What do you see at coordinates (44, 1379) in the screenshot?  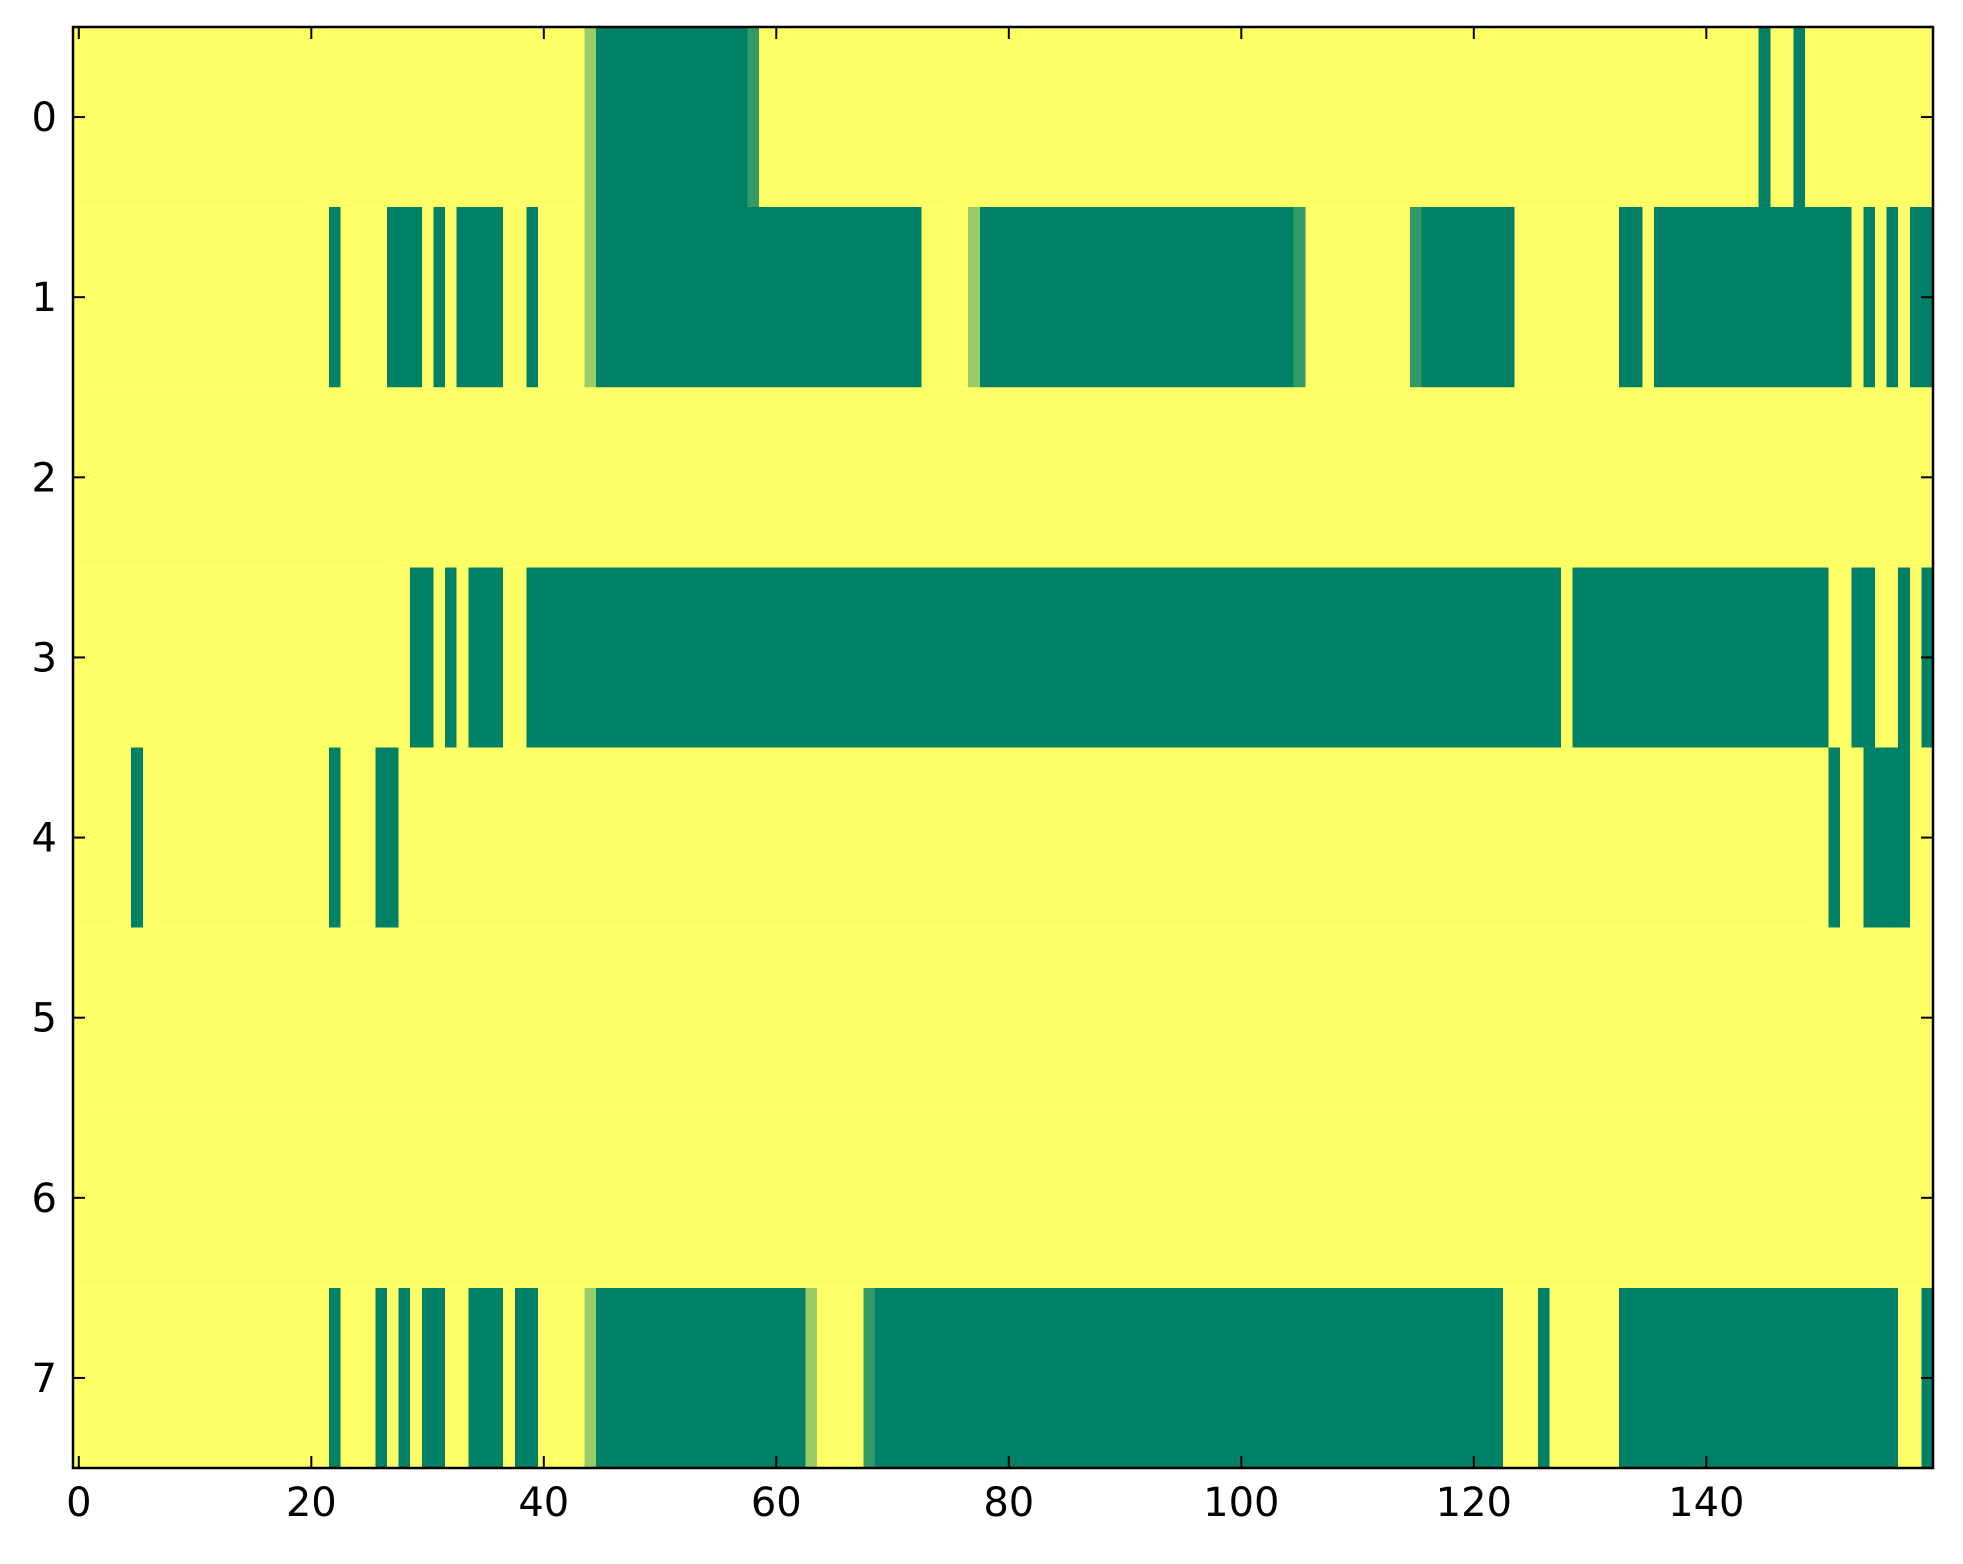 I see `y-tick-label: 7` at bounding box center [44, 1379].